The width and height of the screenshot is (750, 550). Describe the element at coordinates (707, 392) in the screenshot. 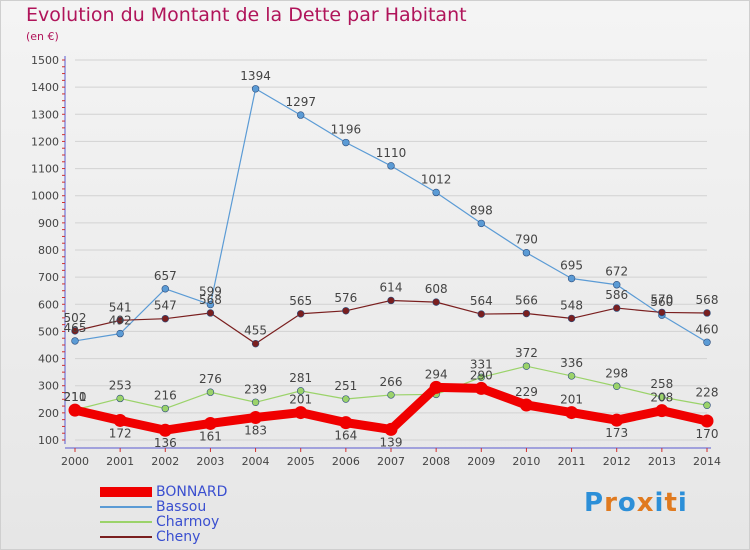

I see `data-label-charmoy: 228` at that location.